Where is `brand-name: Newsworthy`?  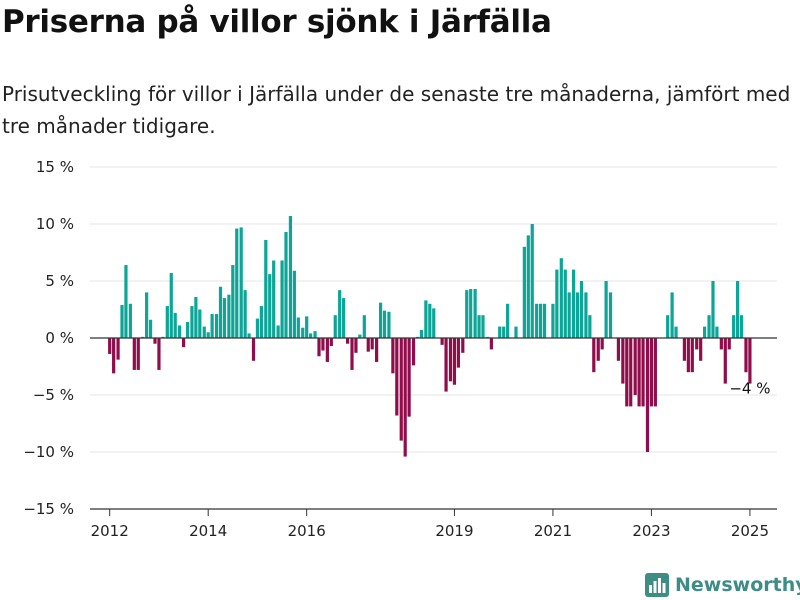
brand-name: Newsworthy is located at coordinates (737, 585).